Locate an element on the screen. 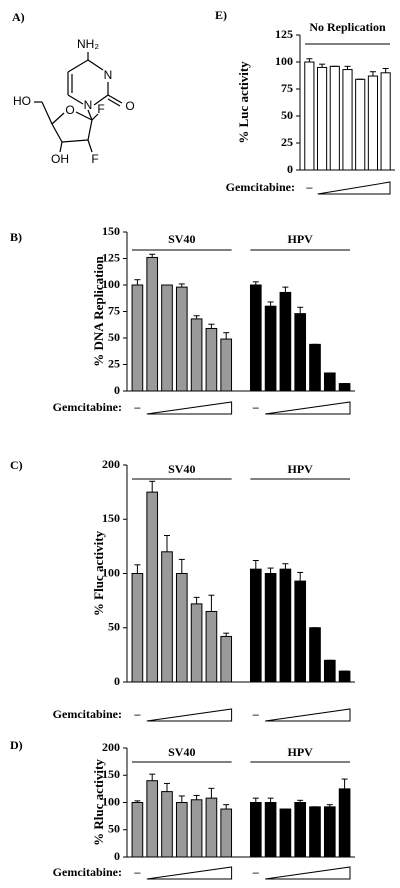  atom: HO is located at coordinates (22, 101).